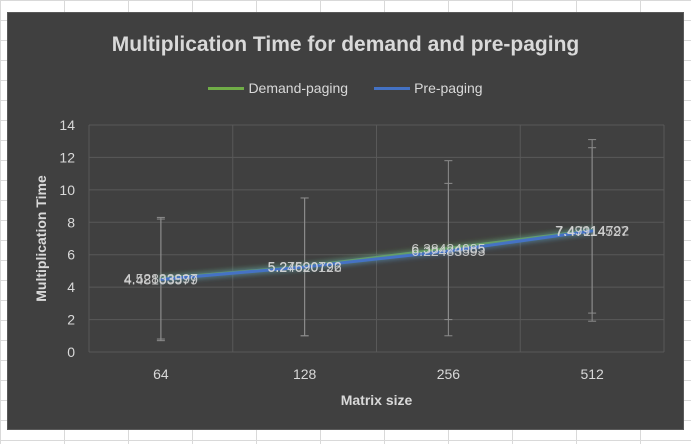 This screenshot has height=444, width=691. What do you see at coordinates (392, 88) in the screenshot?
I see `legend-swatch-pre-paging` at bounding box center [392, 88].